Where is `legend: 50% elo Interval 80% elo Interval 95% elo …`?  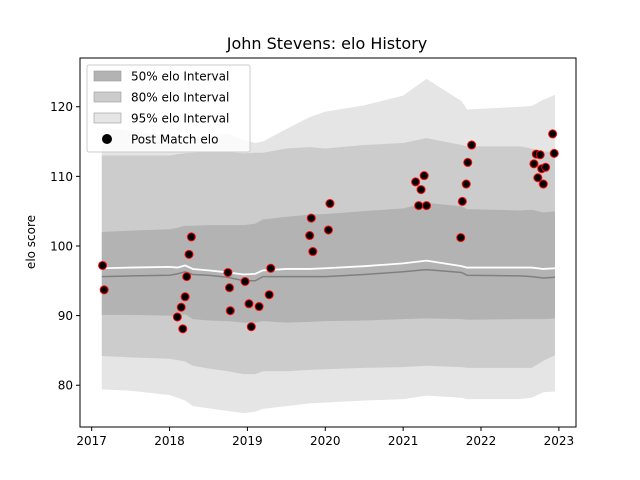 legend: 50% elo Interval 80% elo Interval 95% elo … is located at coordinates (168, 108).